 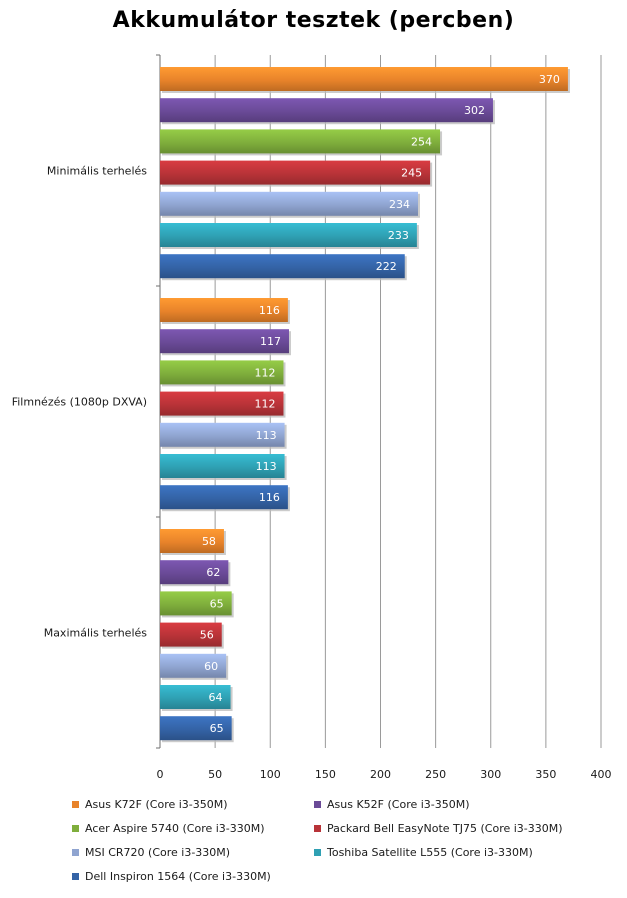 What do you see at coordinates (96, 633) in the screenshot?
I see `category-label: Maximális terhelés` at bounding box center [96, 633].